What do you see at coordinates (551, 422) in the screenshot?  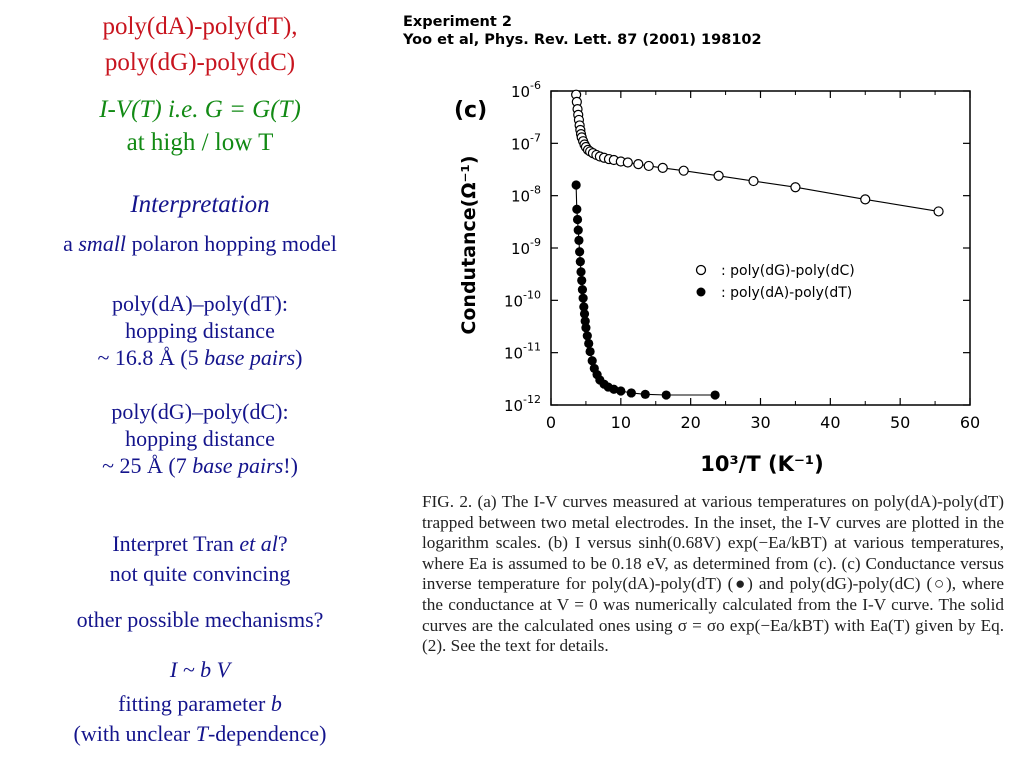 I see `x-tick-label: 0` at bounding box center [551, 422].